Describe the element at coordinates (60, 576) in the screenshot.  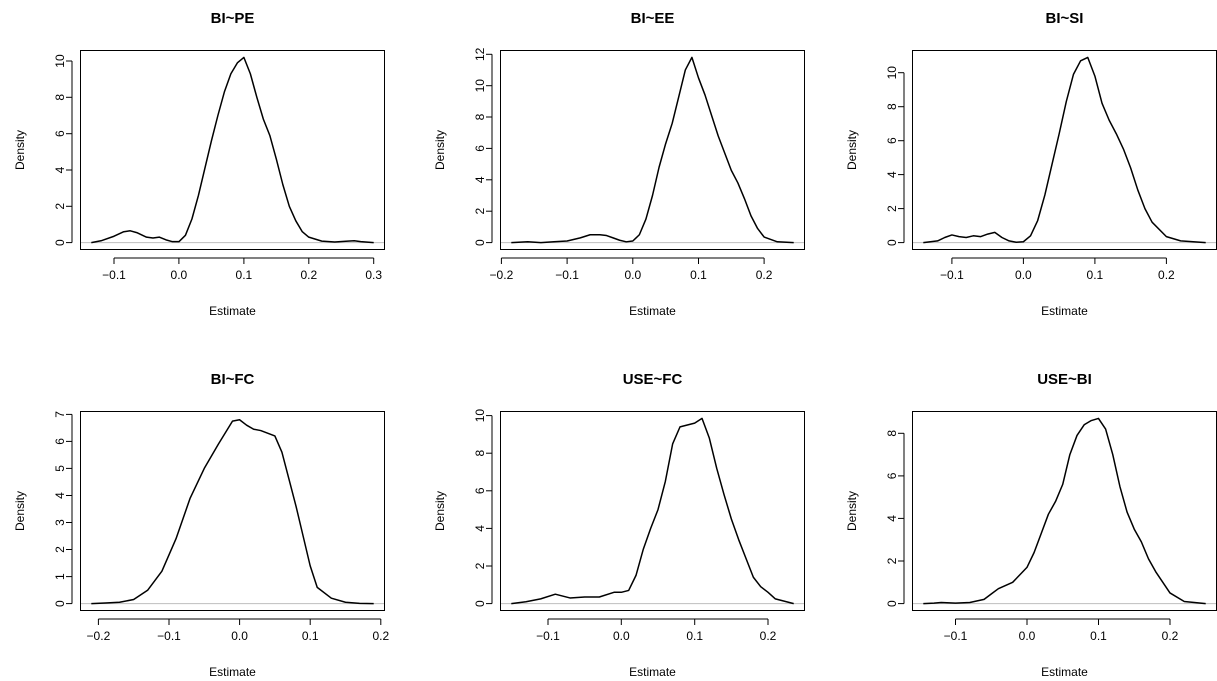
I see `y-tick-label: 1` at that location.